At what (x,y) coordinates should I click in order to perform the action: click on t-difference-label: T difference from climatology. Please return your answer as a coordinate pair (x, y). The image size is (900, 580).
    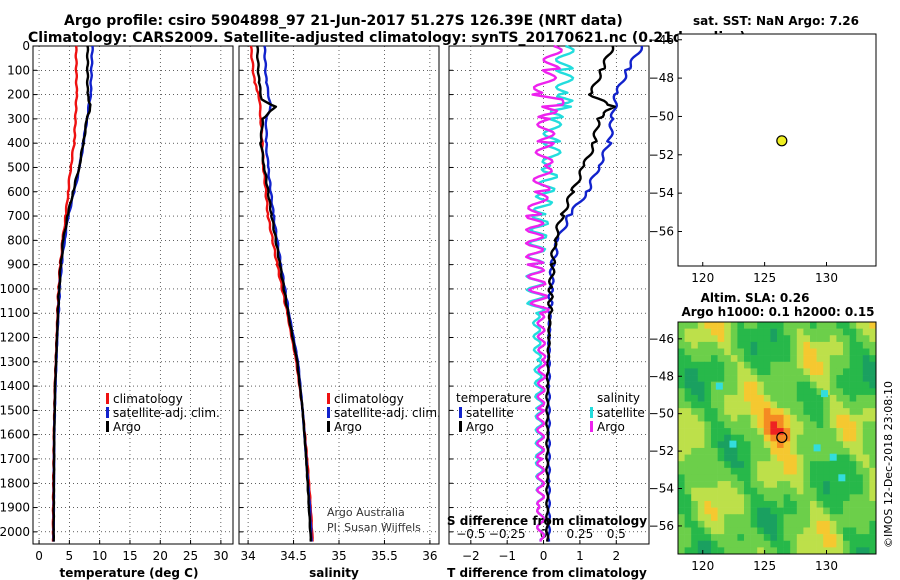
    Looking at the image, I should click on (547, 573).